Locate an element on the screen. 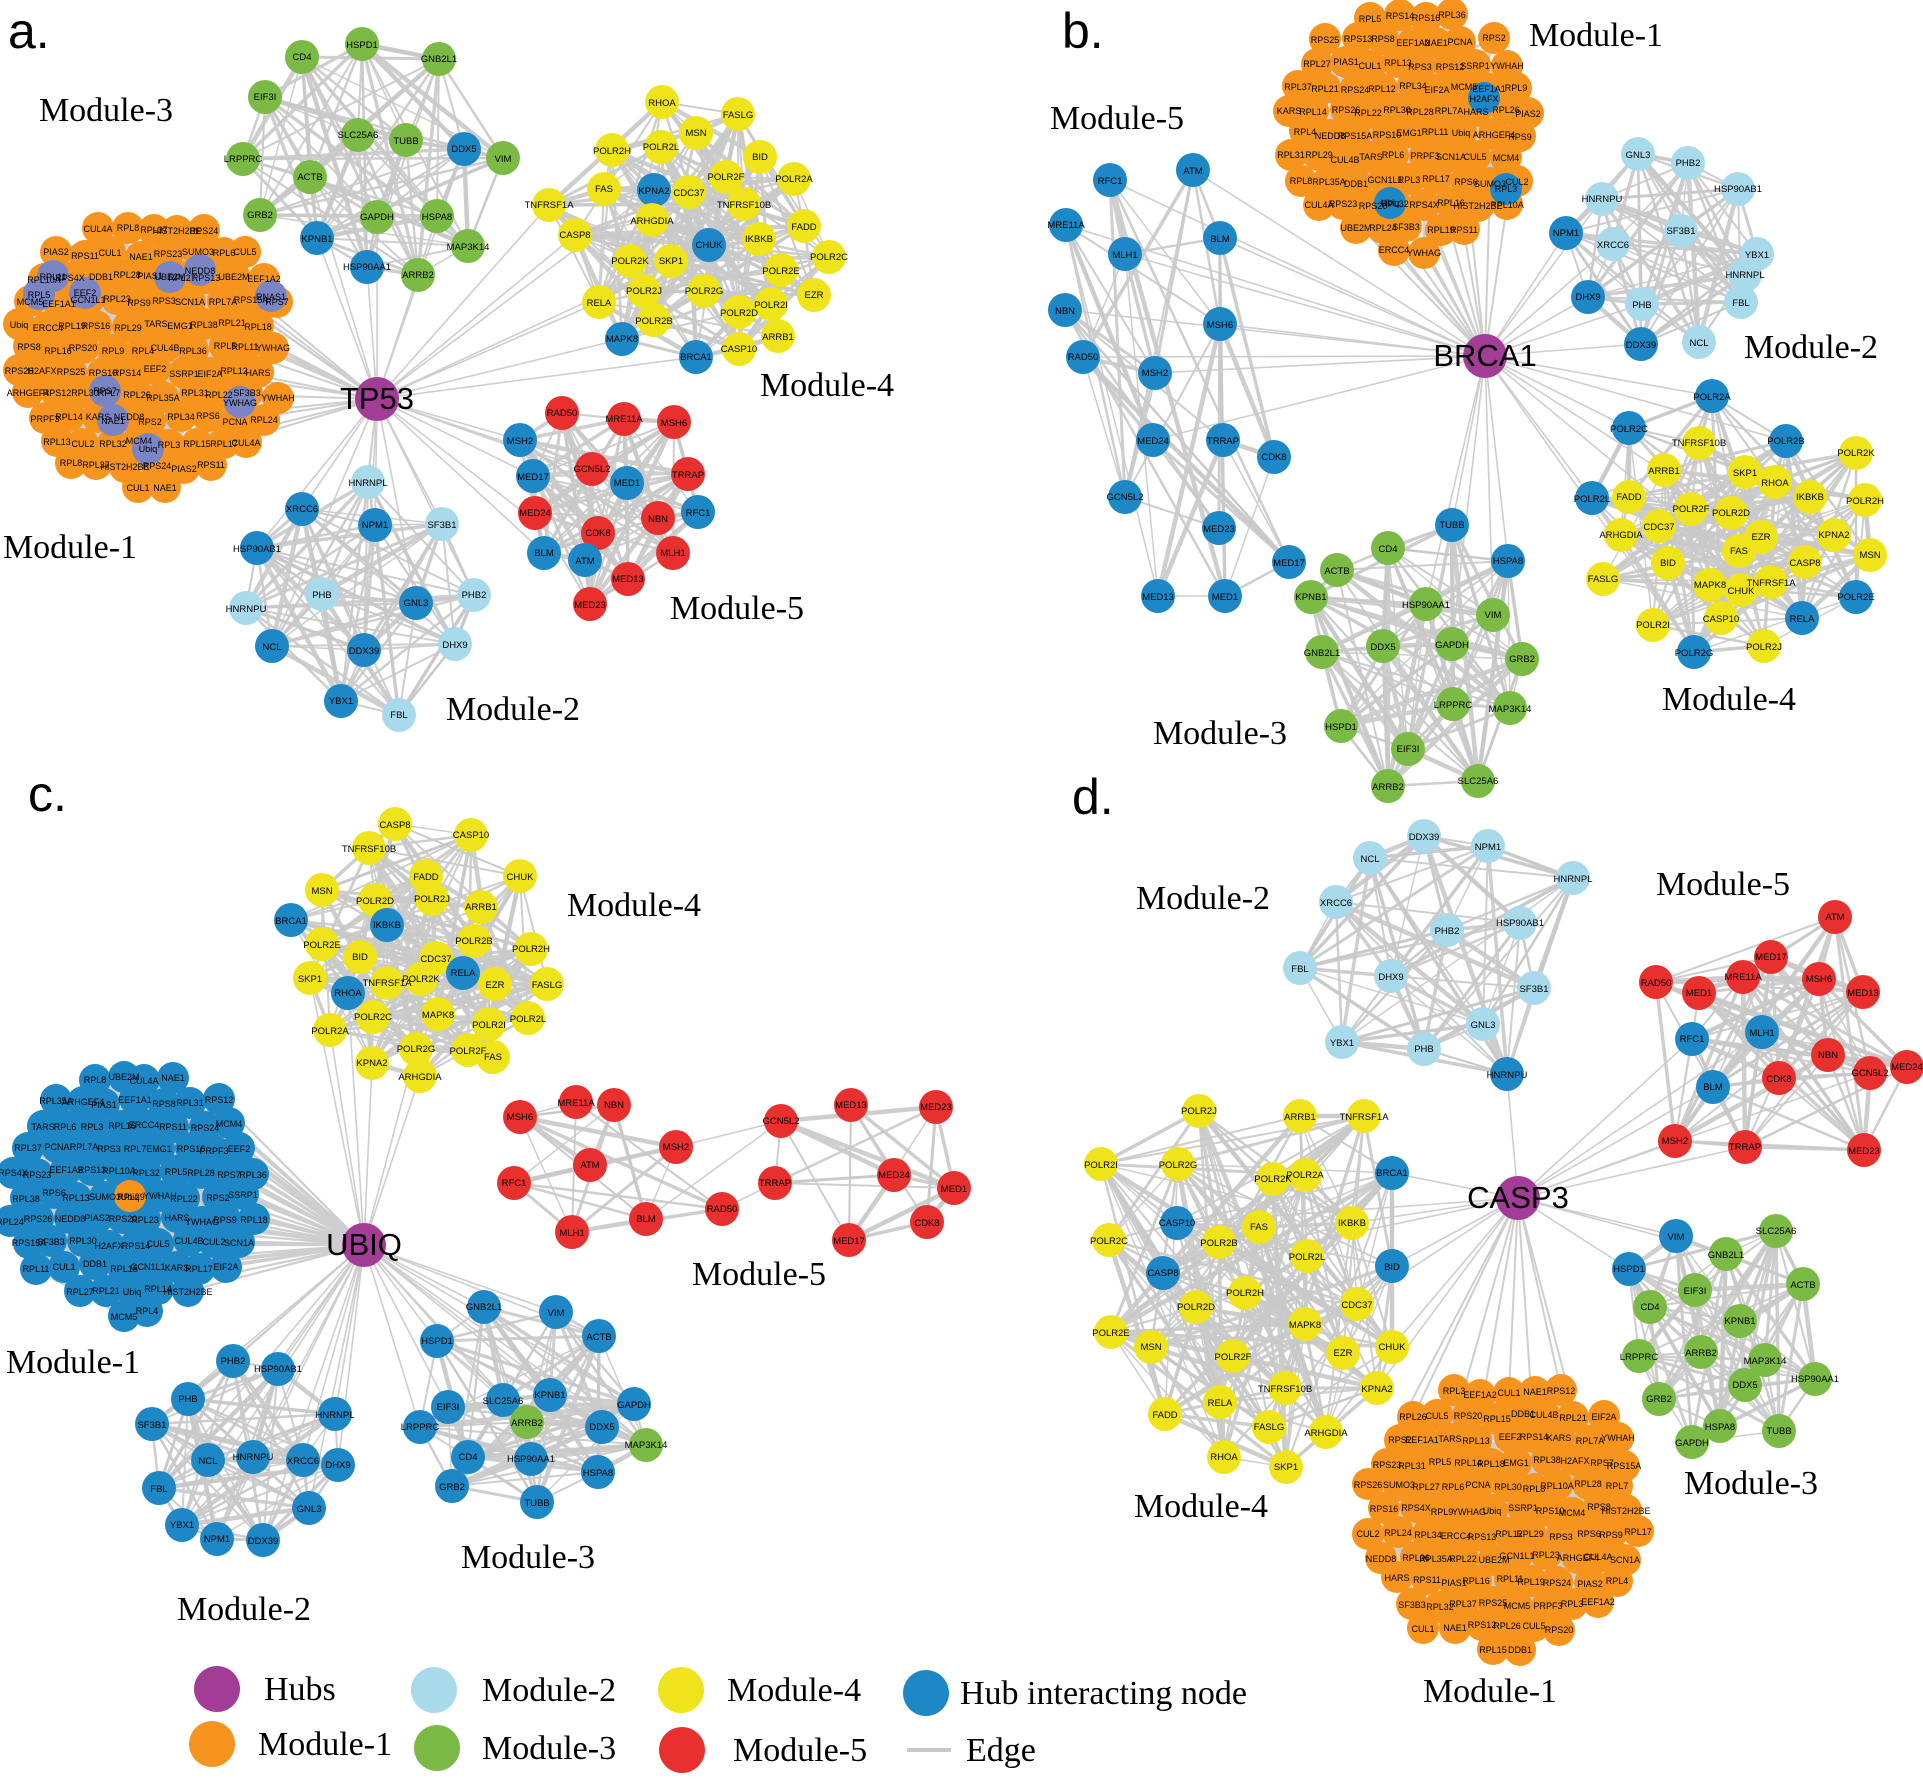 This screenshot has width=1923, height=1780. svg-text: RPL11 is located at coordinates (245, 347).